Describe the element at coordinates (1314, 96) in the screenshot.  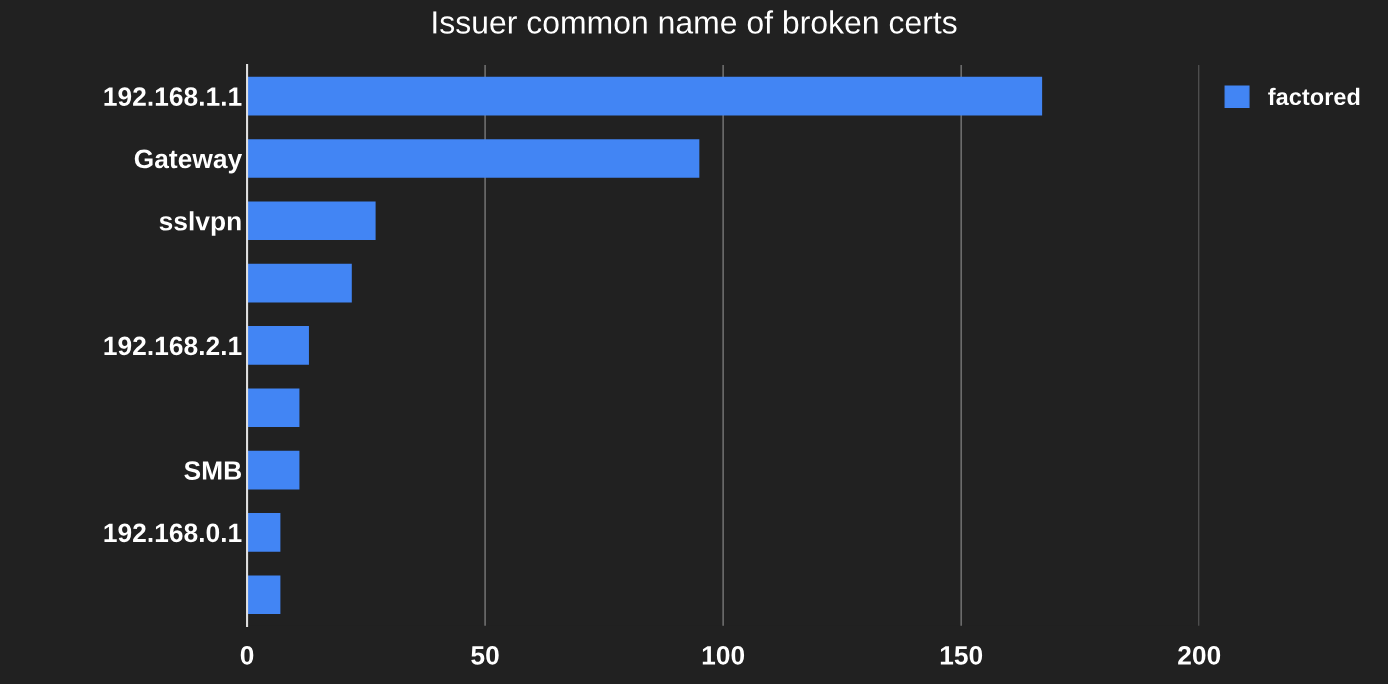
I see `legend-label: factored` at that location.